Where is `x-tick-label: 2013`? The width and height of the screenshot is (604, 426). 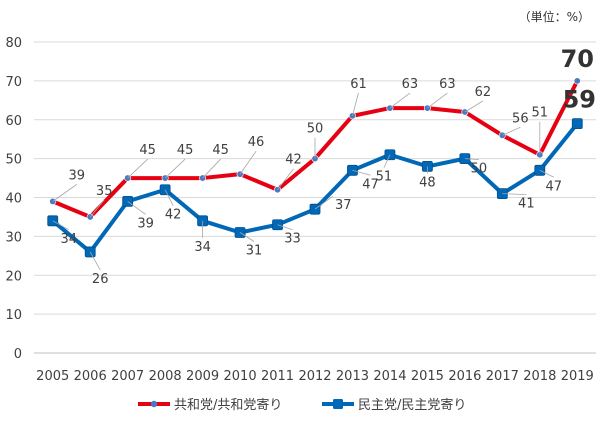 x-tick-label: 2013 is located at coordinates (352, 376).